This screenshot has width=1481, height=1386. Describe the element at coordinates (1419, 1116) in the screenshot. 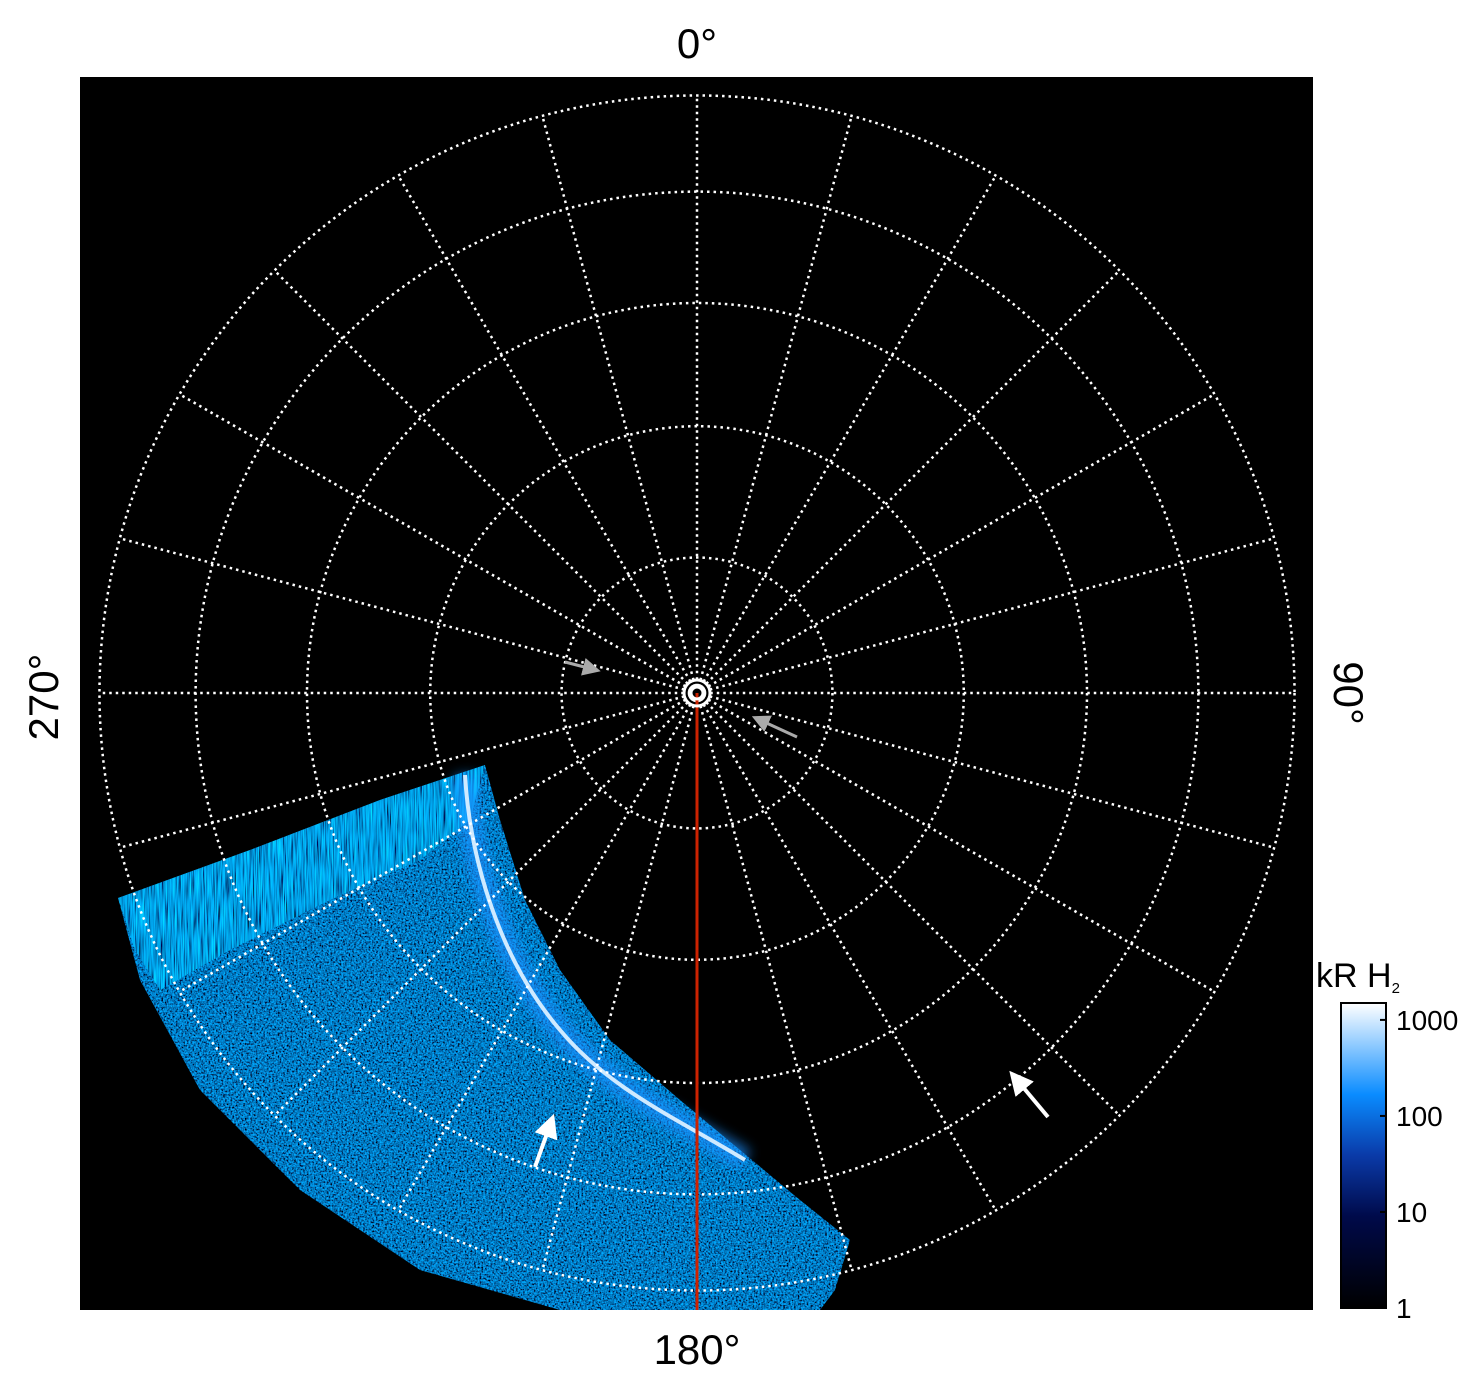

I see `colorbar-tick-label: 100` at that location.